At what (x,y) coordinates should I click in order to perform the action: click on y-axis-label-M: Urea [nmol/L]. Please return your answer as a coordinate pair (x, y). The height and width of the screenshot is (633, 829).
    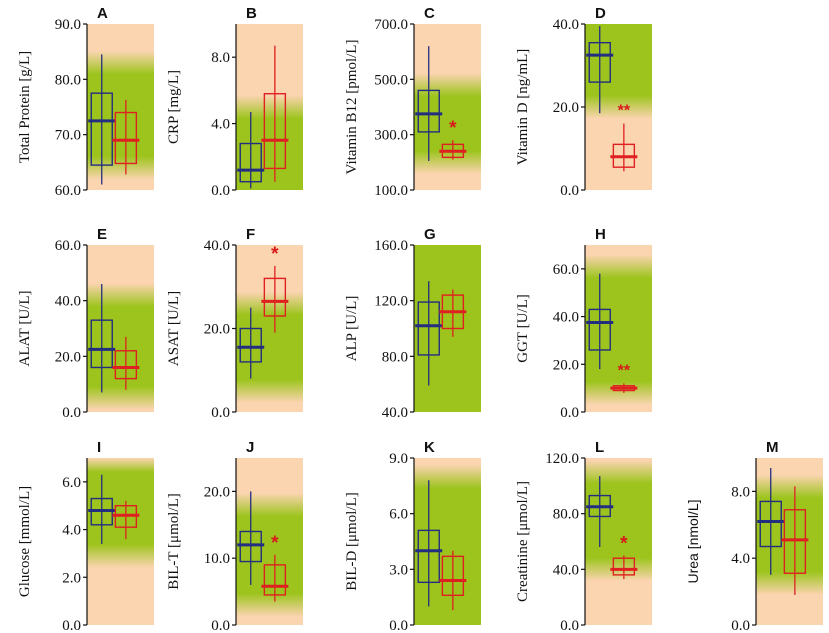
    Looking at the image, I should click on (693, 541).